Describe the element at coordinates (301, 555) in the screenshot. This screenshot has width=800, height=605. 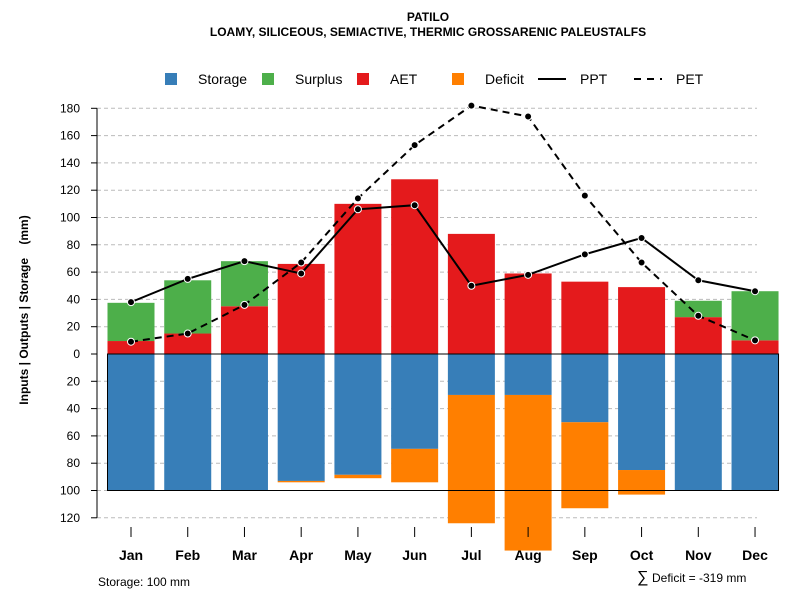
I see `x-tick-label: Apr` at that location.